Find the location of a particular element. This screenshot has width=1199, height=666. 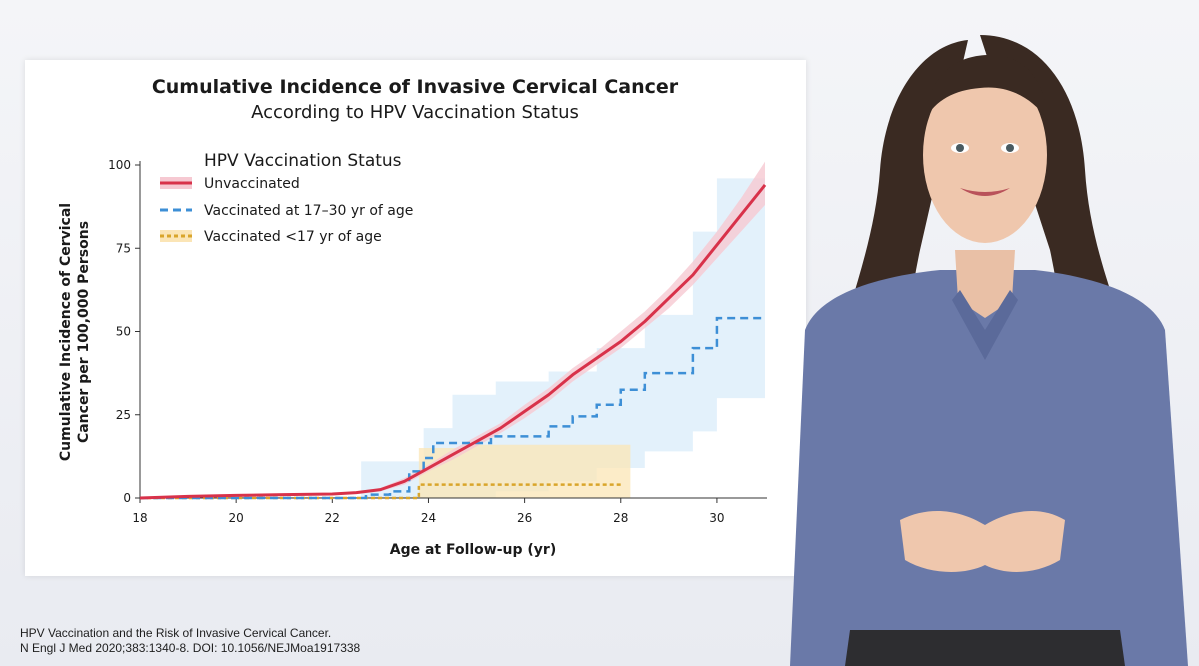

hands is located at coordinates (982, 541).